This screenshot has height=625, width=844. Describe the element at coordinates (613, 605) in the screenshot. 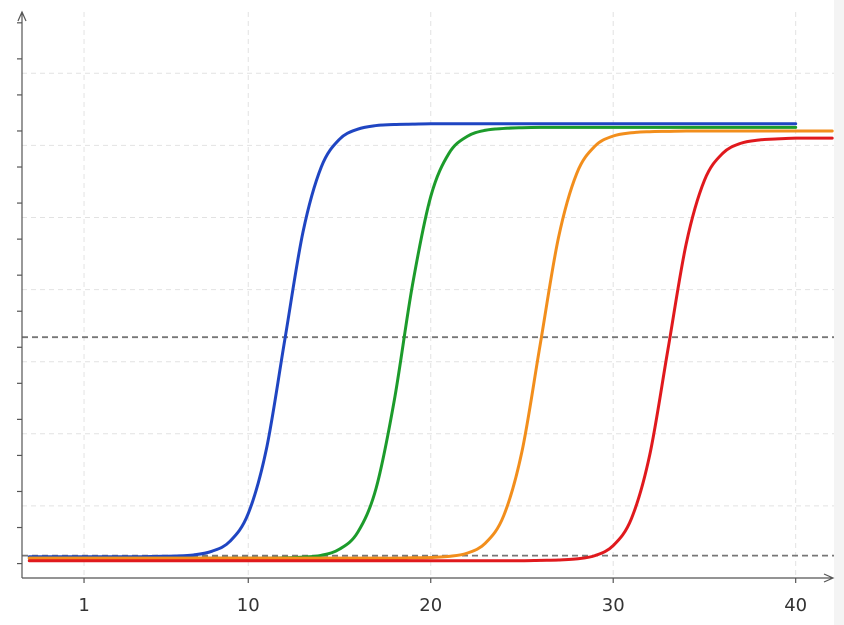

I see `x-tick-label: 30` at that location.